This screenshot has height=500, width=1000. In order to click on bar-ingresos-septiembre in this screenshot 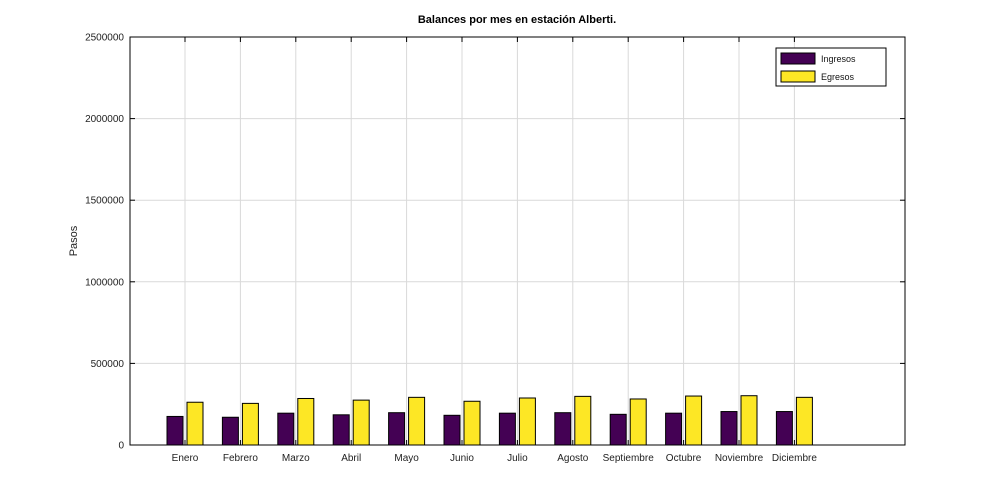, I will do `click(618, 429)`.